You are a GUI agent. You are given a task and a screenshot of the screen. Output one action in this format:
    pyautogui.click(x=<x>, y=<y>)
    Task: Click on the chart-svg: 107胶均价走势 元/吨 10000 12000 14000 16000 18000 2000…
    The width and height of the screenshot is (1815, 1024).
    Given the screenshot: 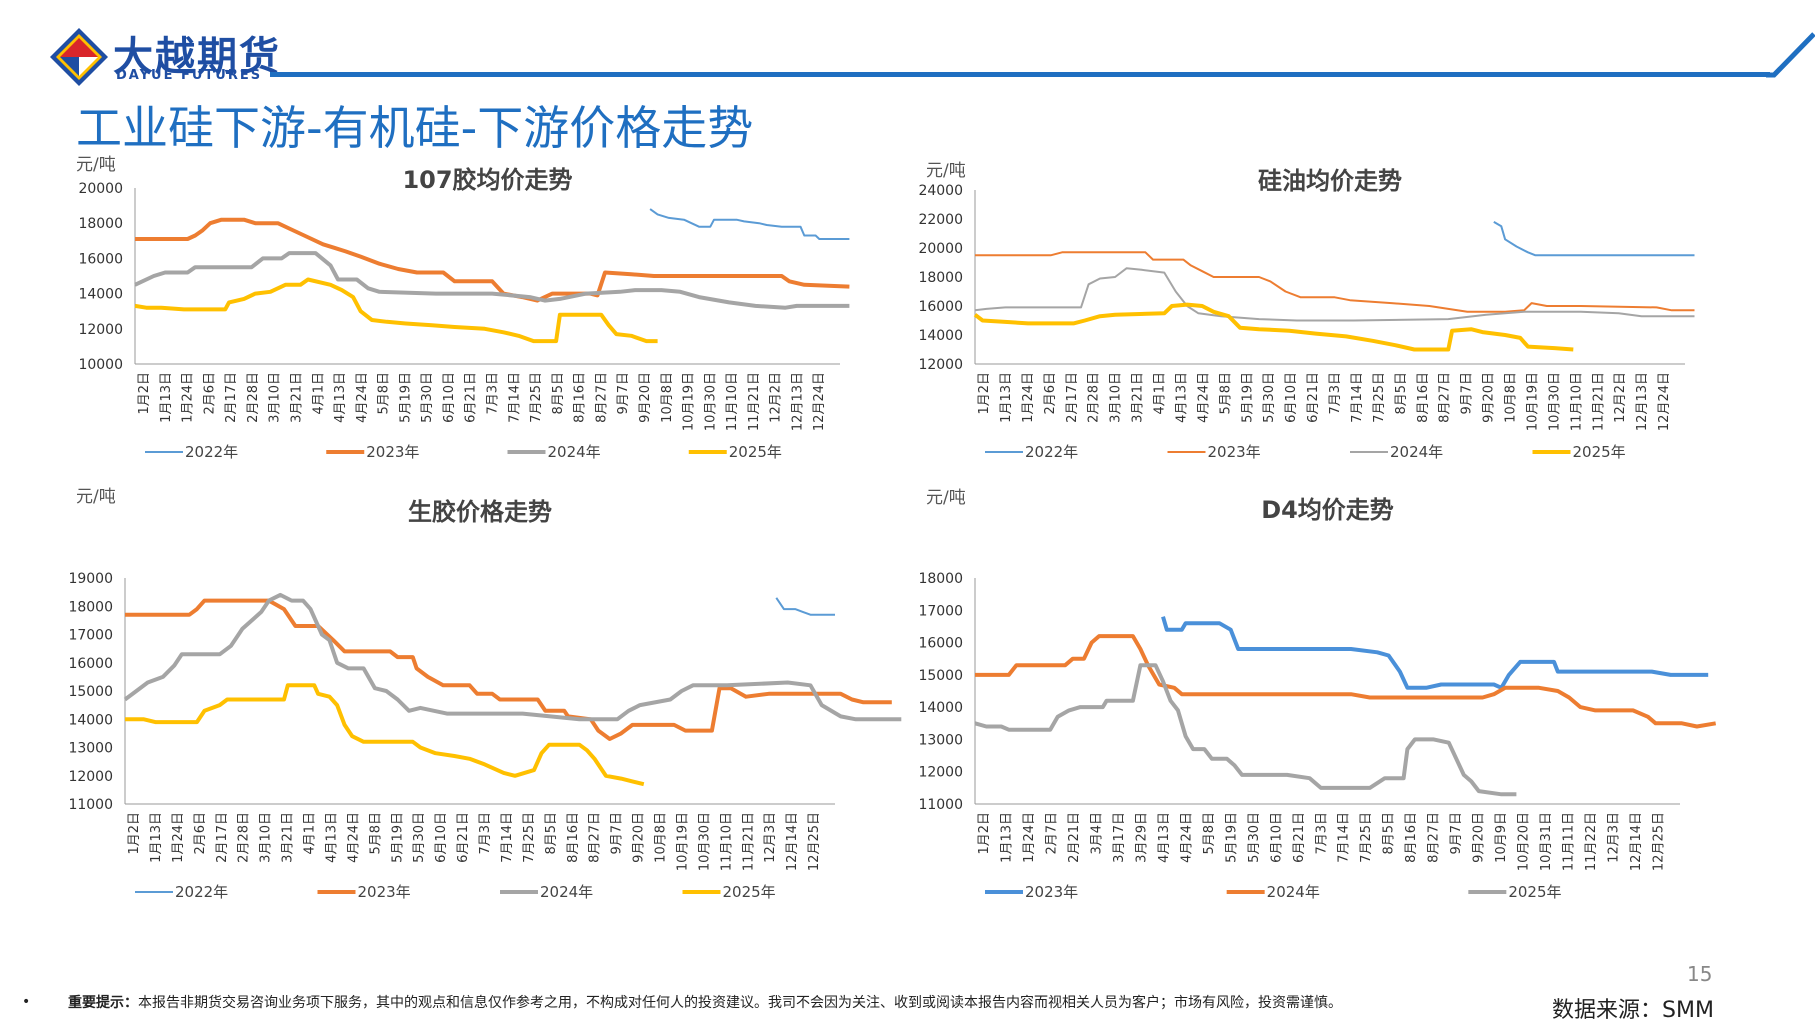 What is the action you would take?
    pyautogui.click(x=463, y=308)
    